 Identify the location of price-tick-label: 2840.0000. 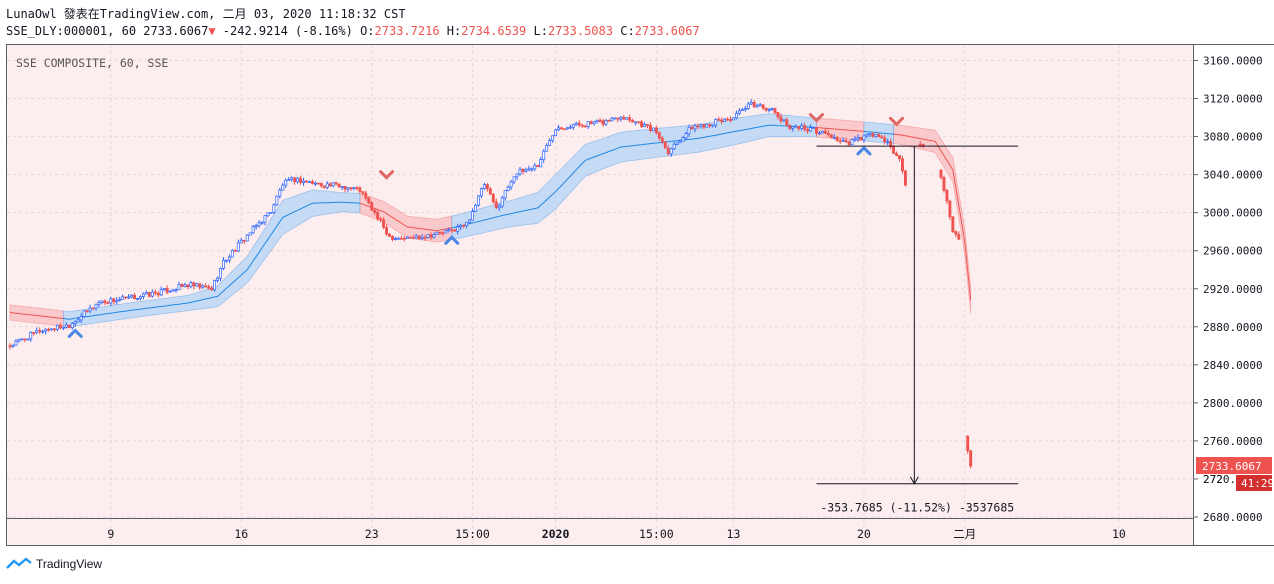
(1233, 365).